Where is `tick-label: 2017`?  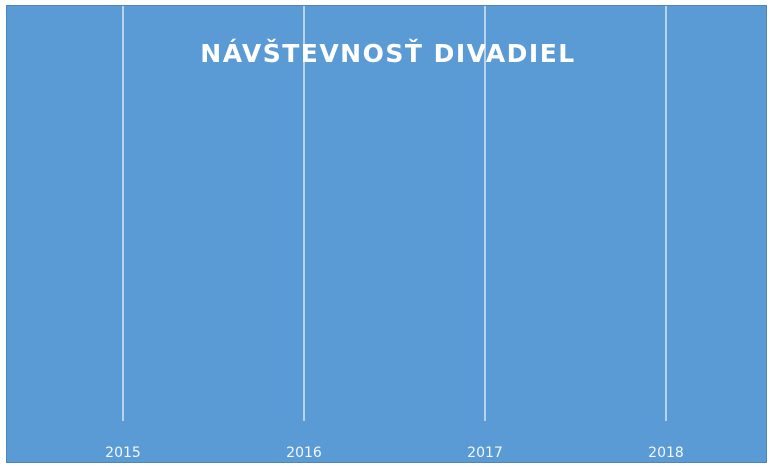
tick-label: 2017 is located at coordinates (485, 453).